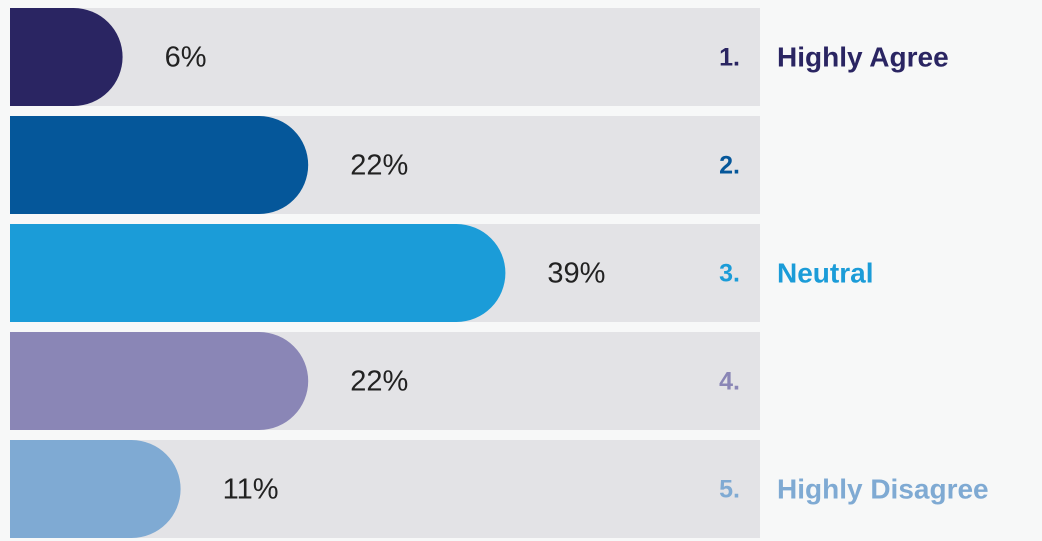  I want to click on category-label: Highly Agree, so click(863, 56).